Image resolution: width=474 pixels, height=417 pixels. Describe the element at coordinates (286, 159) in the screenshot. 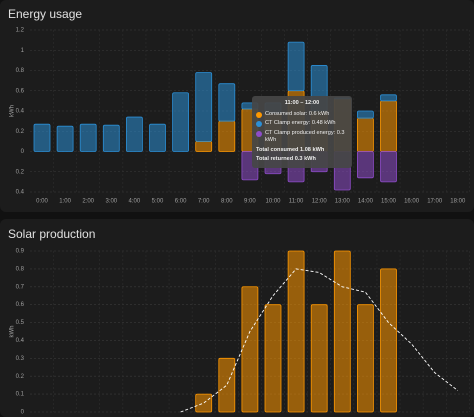

I see `tooltip-text: Total returned 0.3 kWh` at that location.